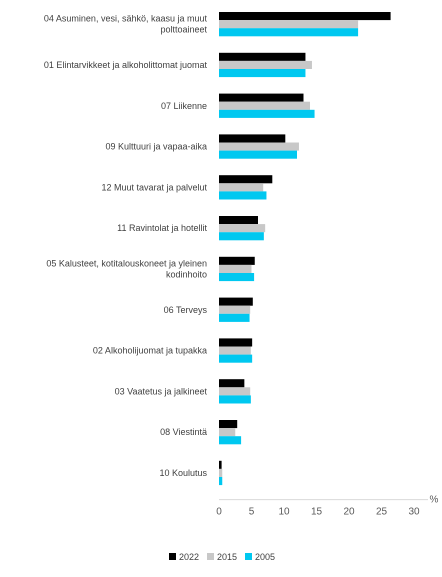 This screenshot has height=577, width=442. Describe the element at coordinates (162, 228) in the screenshot. I see `category-label-6: 11 Ravintolat ja hotellit` at that location.